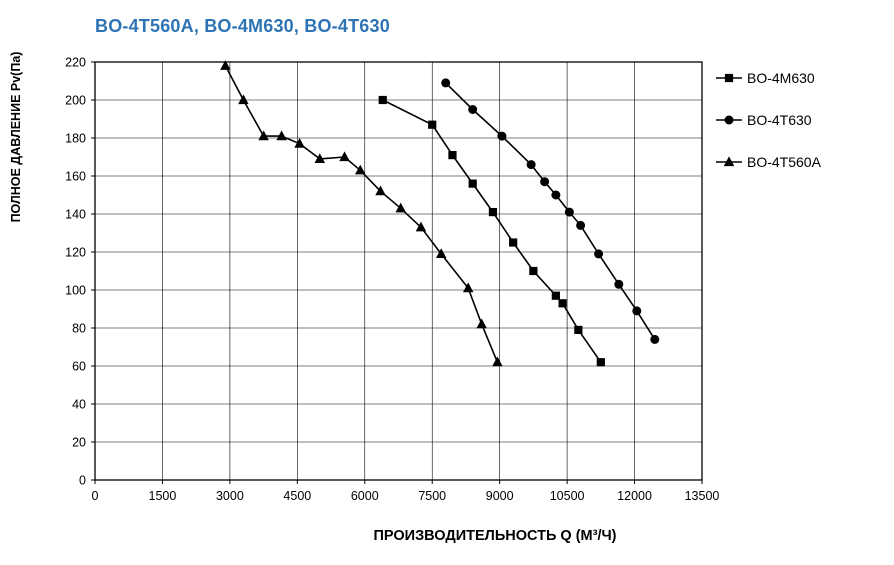 This screenshot has height=565, width=894. I want to click on y-axis-title: ПОЛНОЕ ДАВЛЕНИЕ Pv(Па), so click(16, 137).